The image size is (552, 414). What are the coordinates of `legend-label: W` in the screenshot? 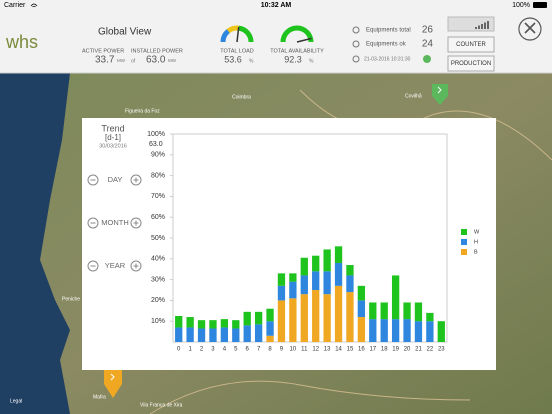 It's located at (477, 232).